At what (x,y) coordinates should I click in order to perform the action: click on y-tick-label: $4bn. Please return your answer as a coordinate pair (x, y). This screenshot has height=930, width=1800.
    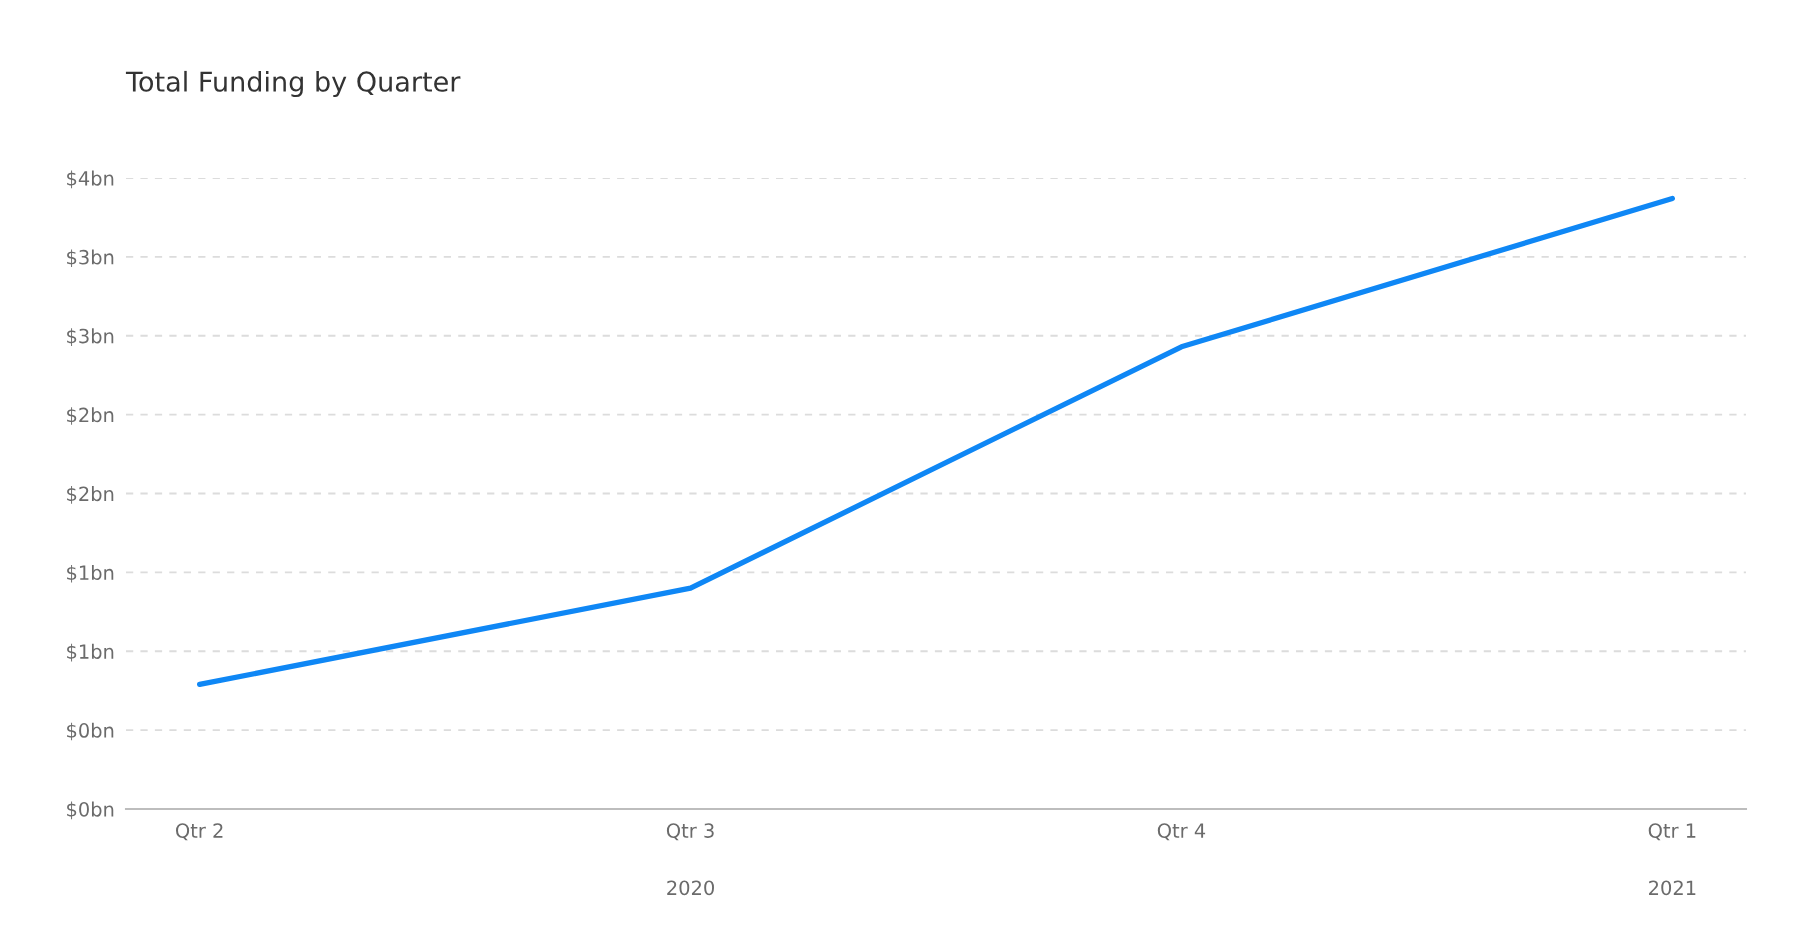
    Looking at the image, I should click on (90, 179).